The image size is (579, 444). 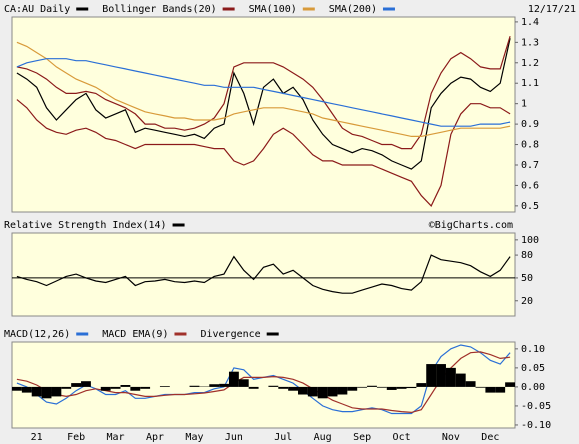 What do you see at coordinates (273, 9) in the screenshot?
I see `legend-label: SMA(100)` at bounding box center [273, 9].